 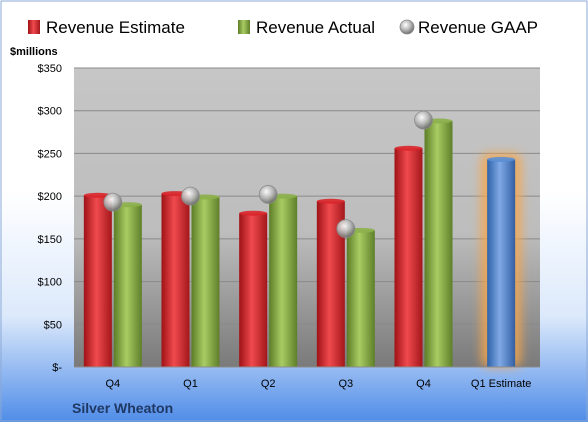 What do you see at coordinates (50, 154) in the screenshot?
I see `y-tick-label: $250` at bounding box center [50, 154].